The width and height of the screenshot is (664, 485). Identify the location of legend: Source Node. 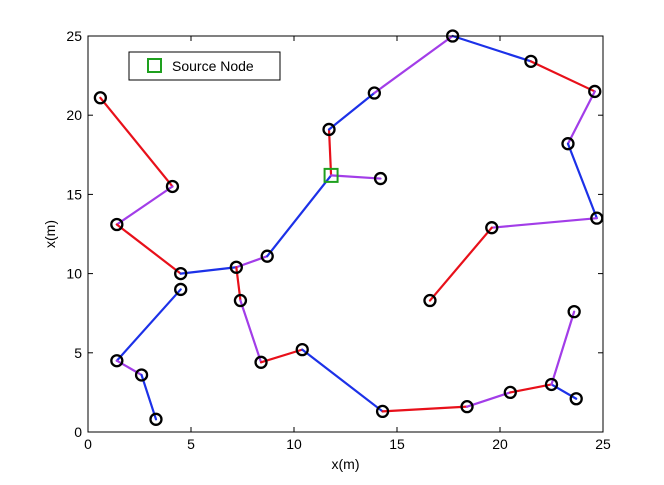
(204, 66).